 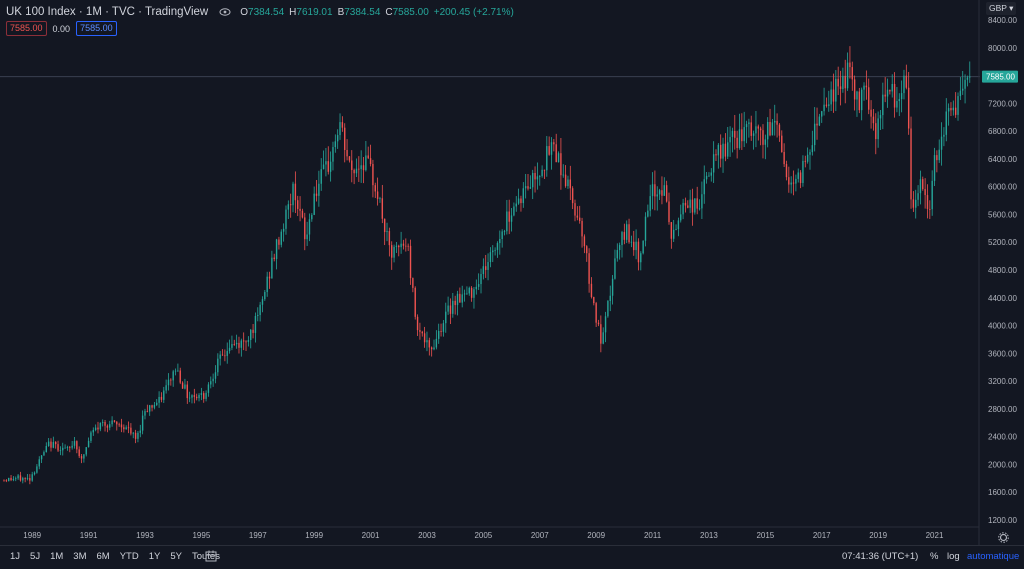 I want to click on change-value: +200.45 (+2.71%), so click(x=473, y=12).